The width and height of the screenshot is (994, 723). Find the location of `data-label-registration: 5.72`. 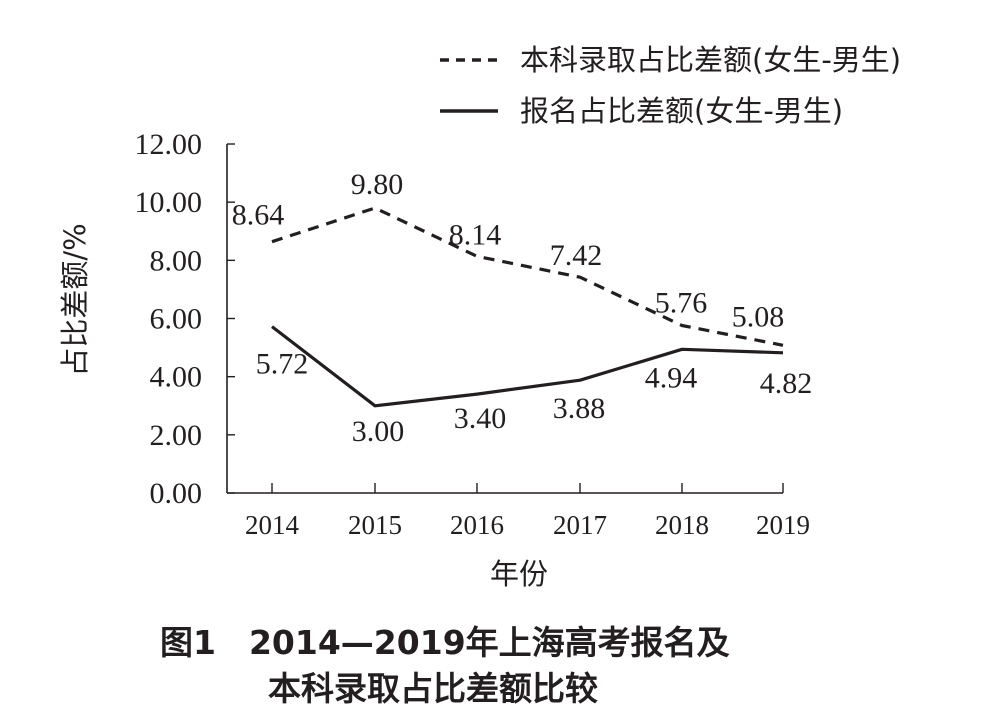

data-label-registration: 5.72 is located at coordinates (282, 364).